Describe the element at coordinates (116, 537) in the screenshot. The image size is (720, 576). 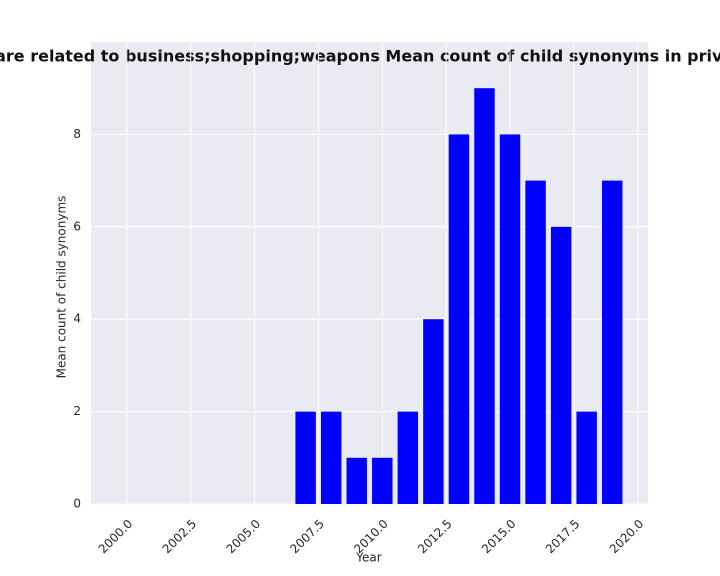
I see `x-tick-label: 2000.0` at that location.